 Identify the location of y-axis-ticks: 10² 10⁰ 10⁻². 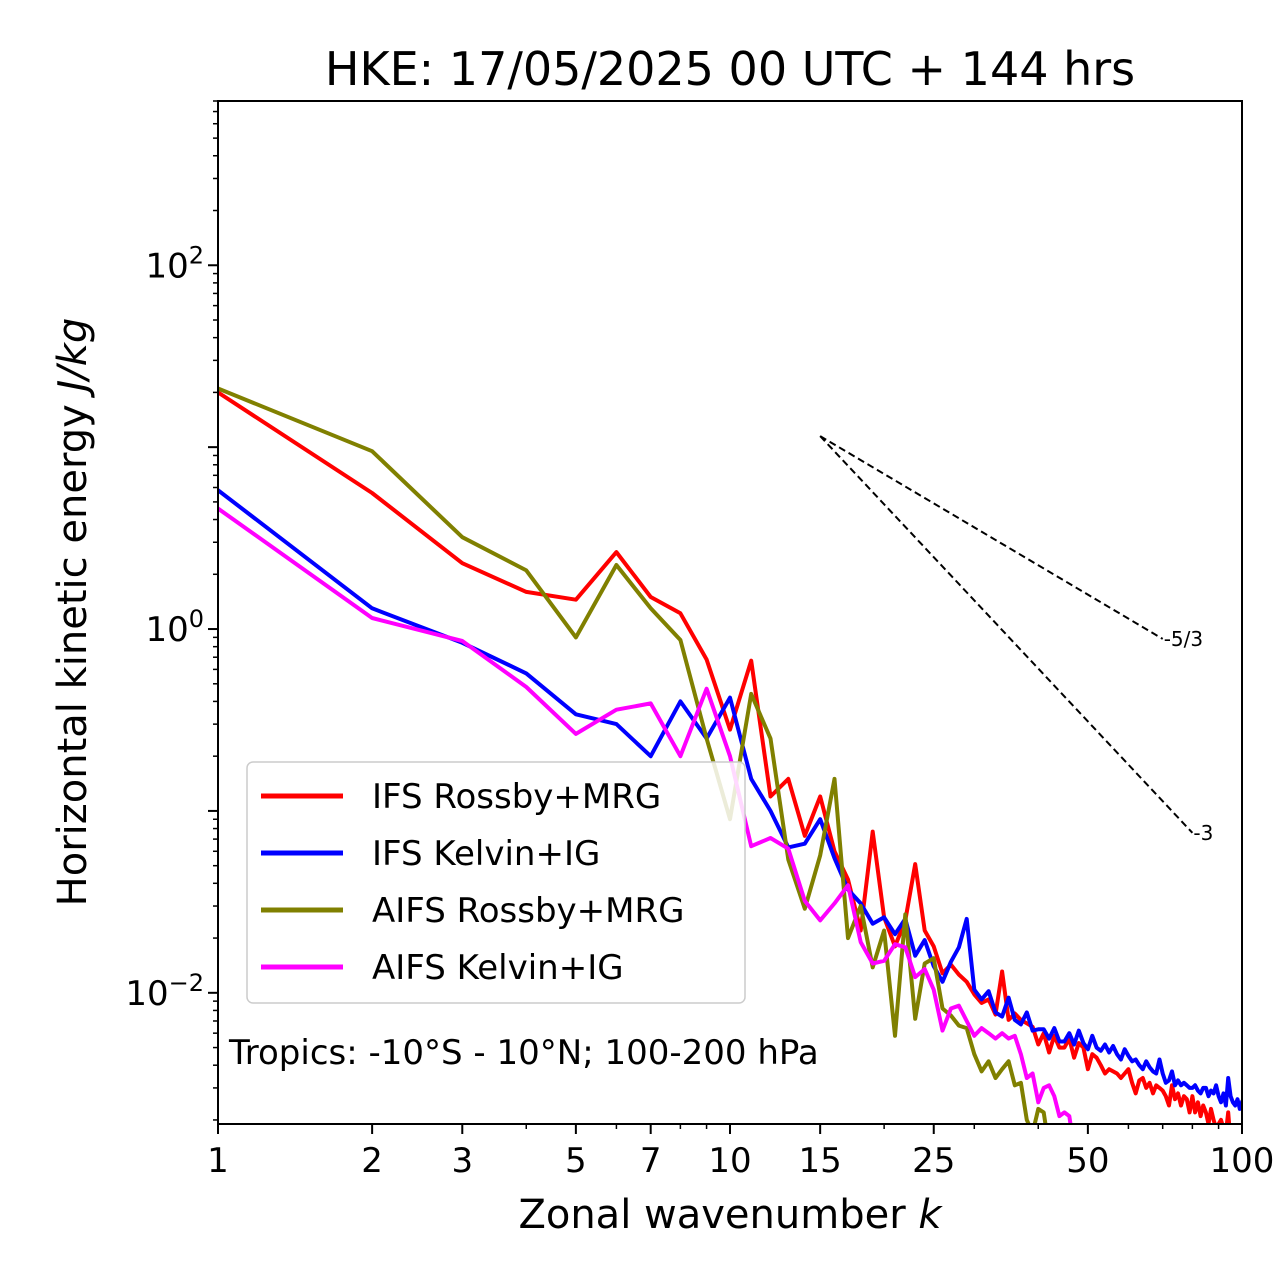
(171, 610).